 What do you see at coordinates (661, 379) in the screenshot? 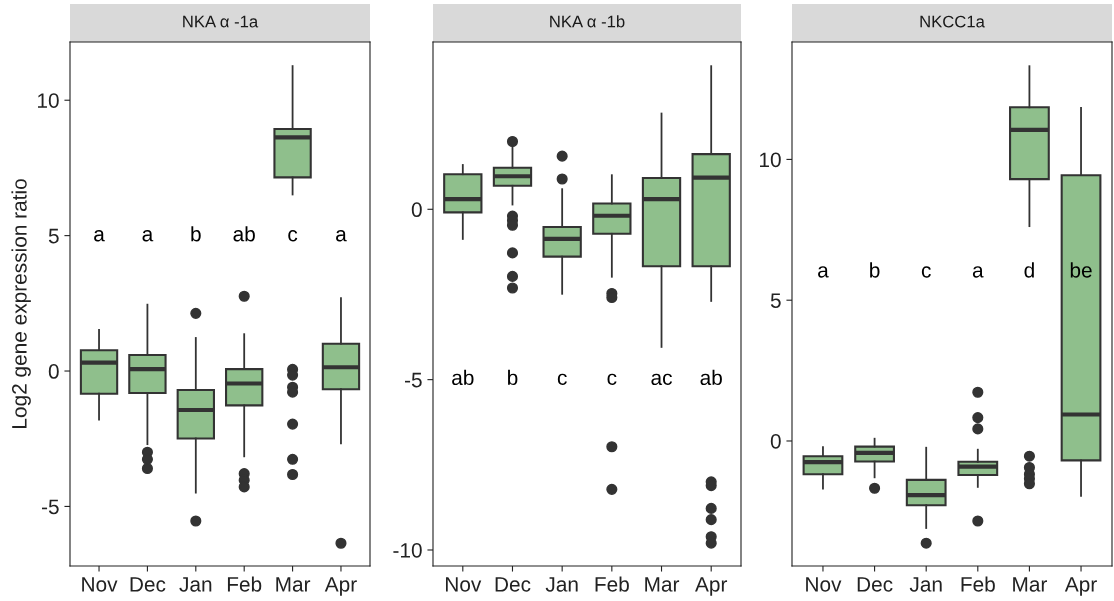
I see `annotation: ac` at bounding box center [661, 379].